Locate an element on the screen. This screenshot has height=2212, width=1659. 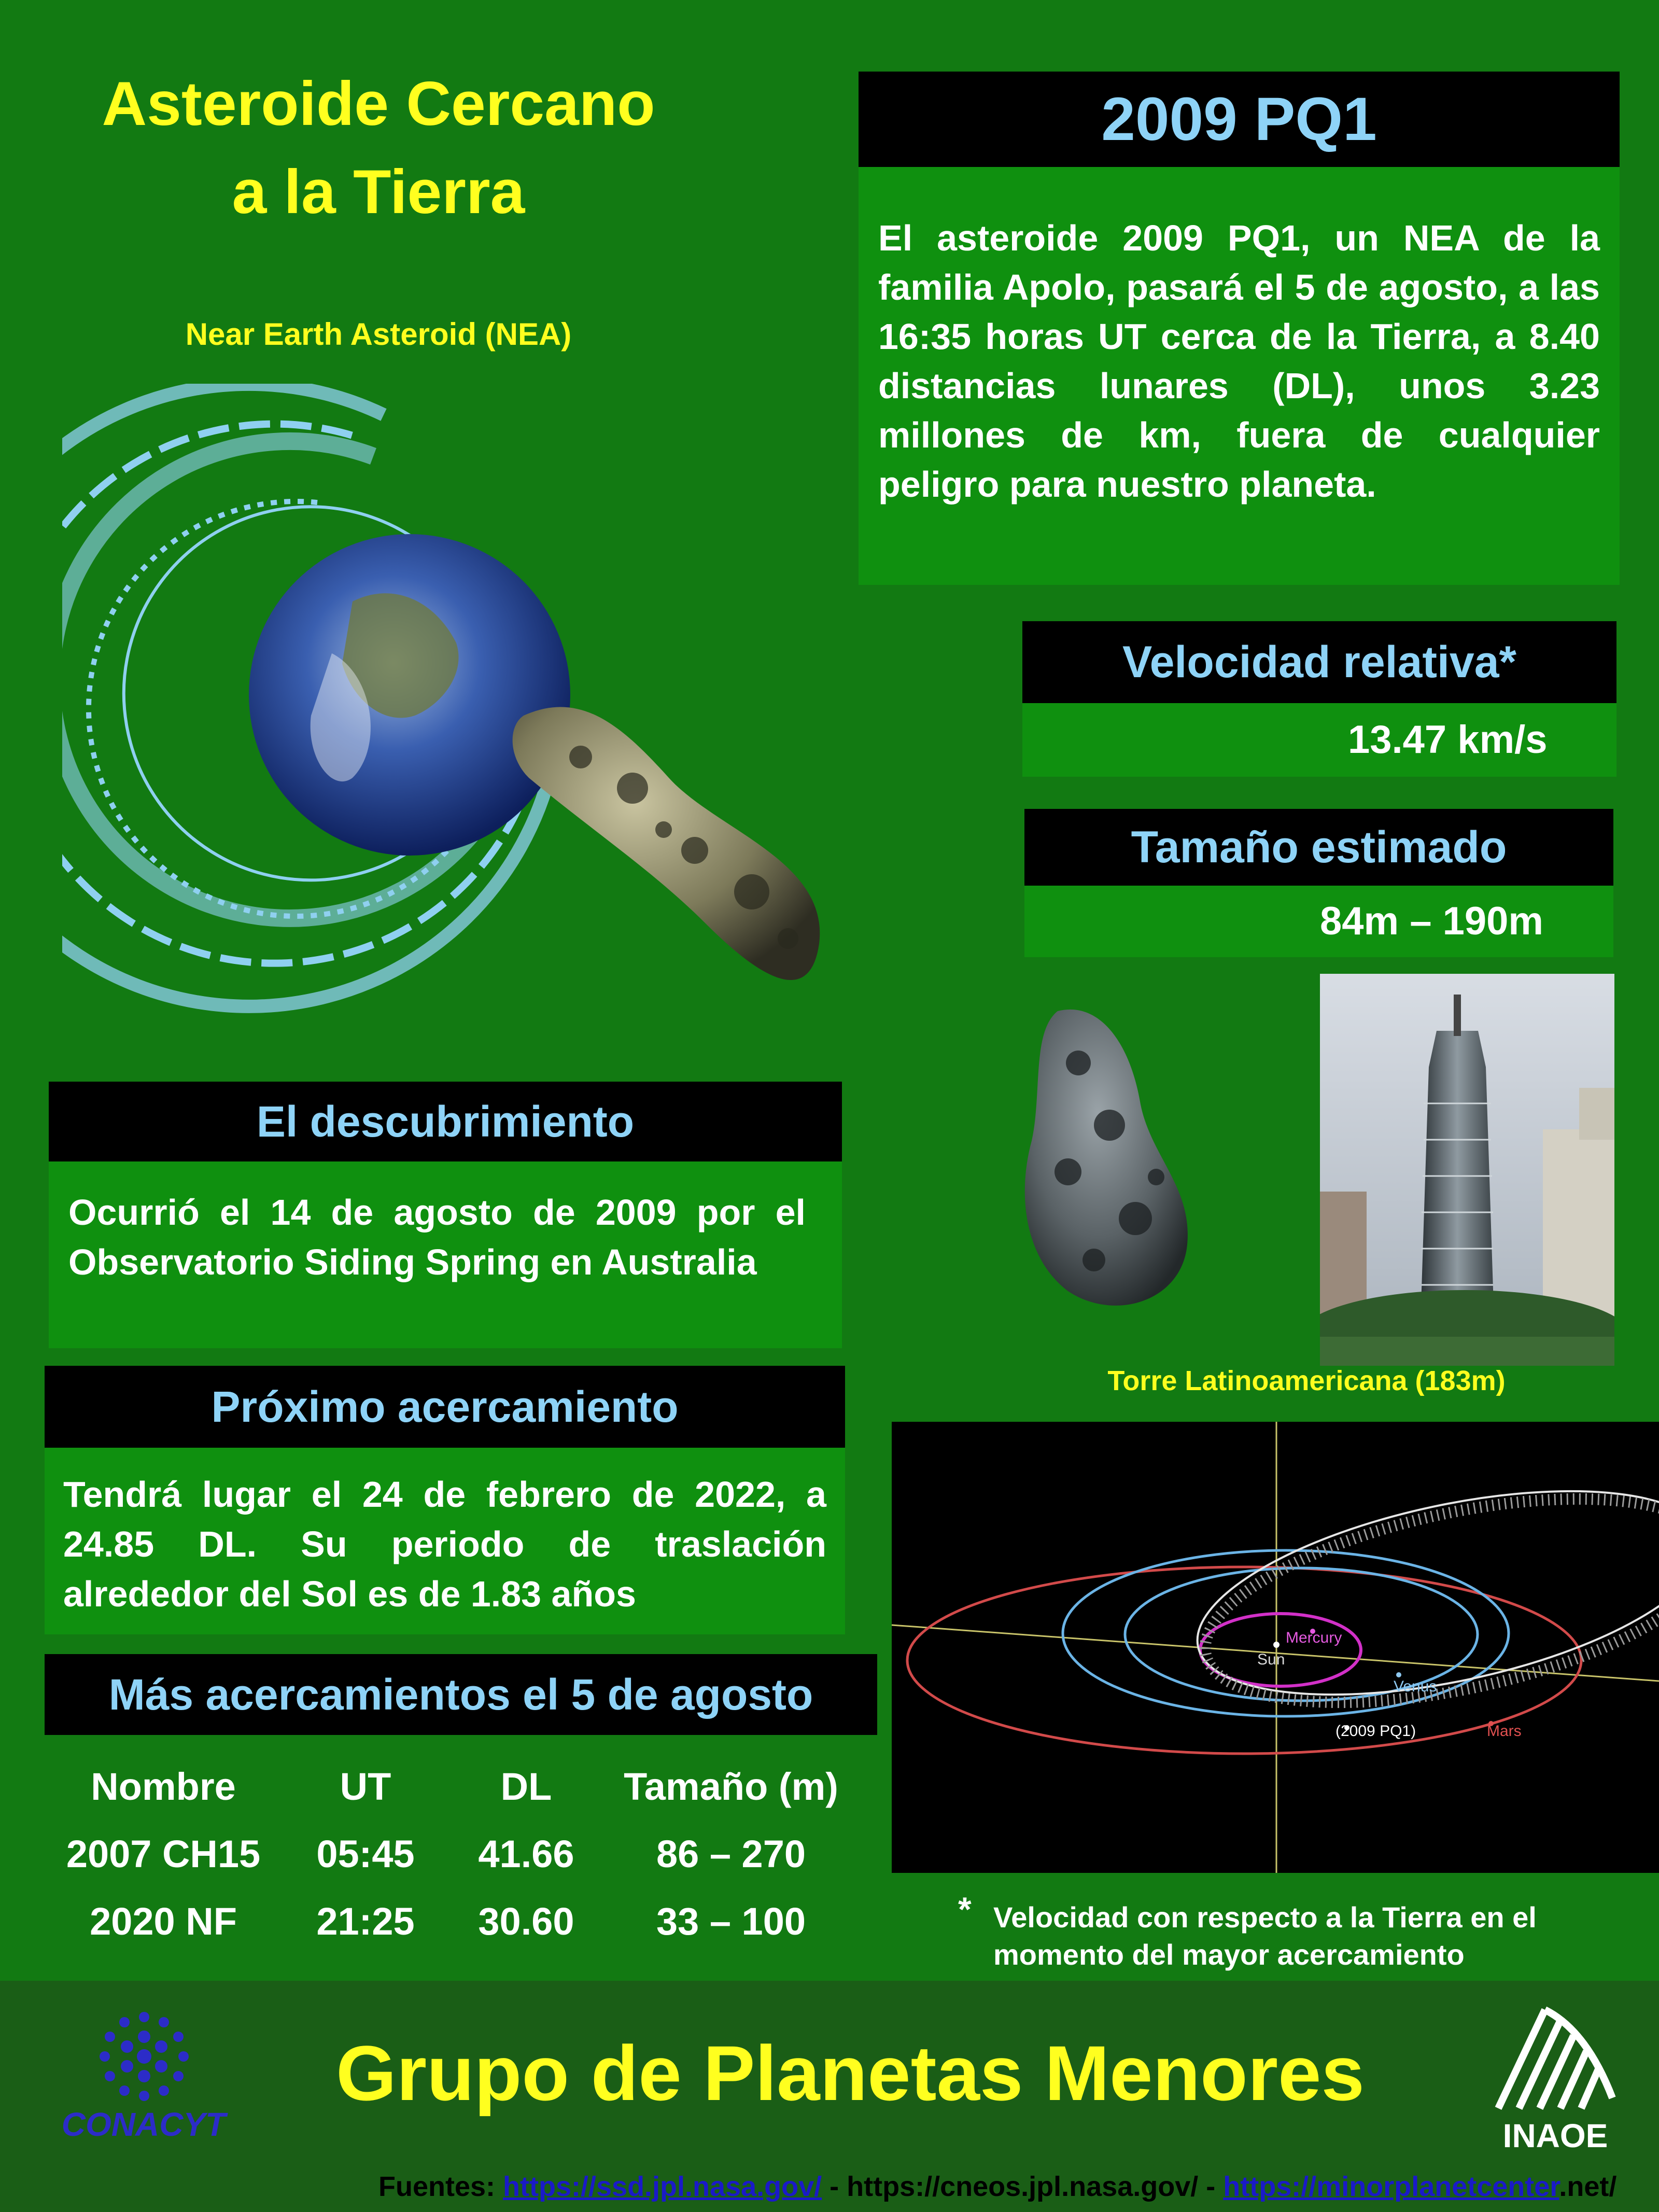
conacyt-logo is located at coordinates (144, 2056).